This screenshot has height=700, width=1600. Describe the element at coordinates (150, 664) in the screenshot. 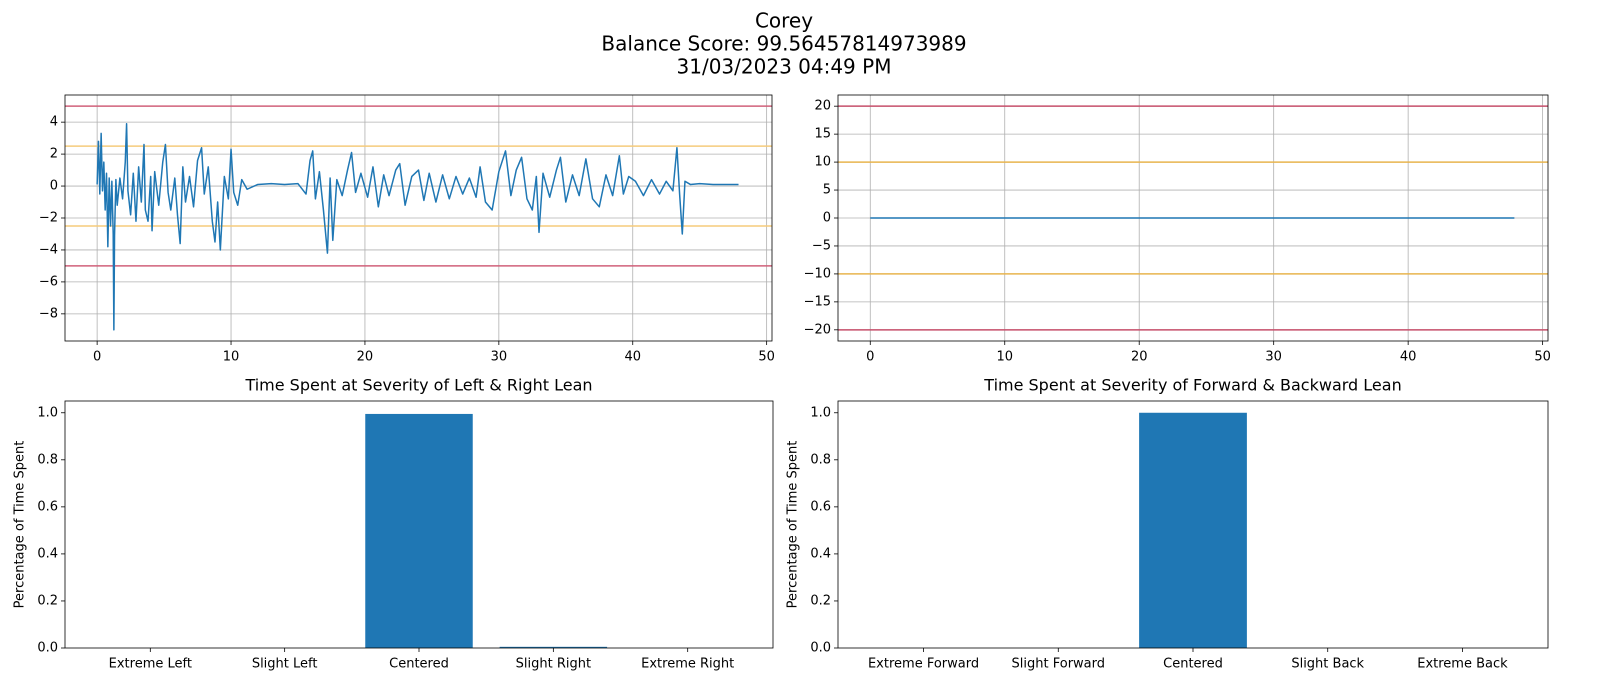

I see `x-tick-label: Extreme Left` at that location.